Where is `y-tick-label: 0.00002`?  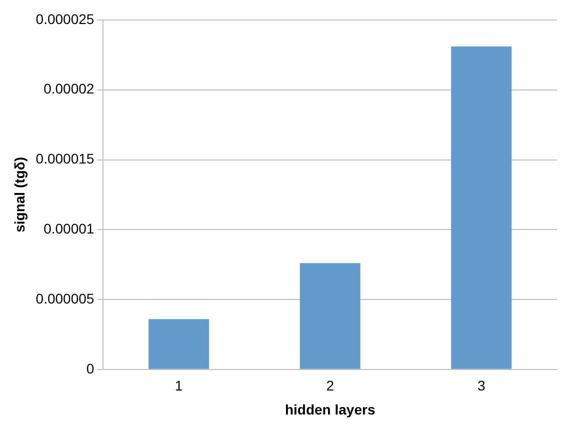 y-tick-label: 0.00002 is located at coordinates (69, 88).